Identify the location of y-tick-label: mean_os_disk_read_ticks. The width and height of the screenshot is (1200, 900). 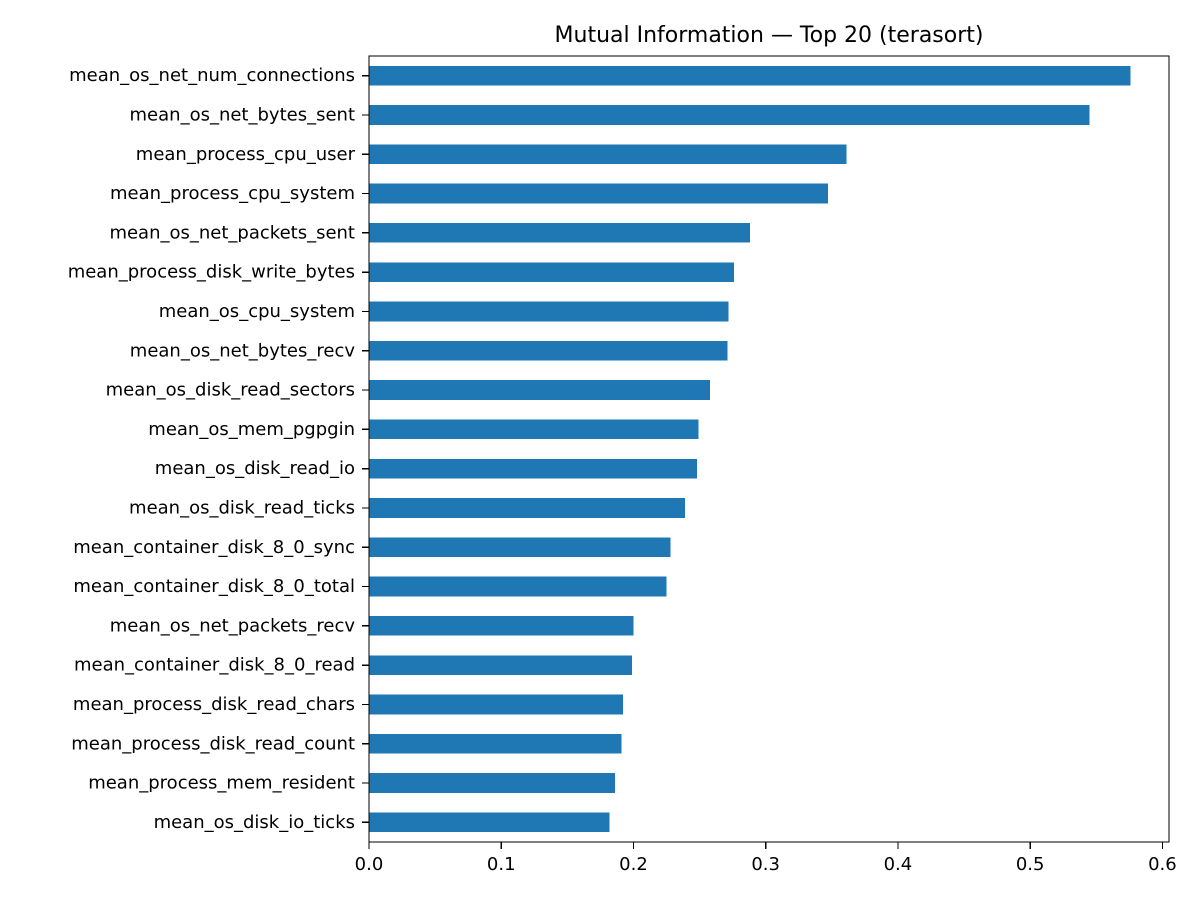
(242, 507).